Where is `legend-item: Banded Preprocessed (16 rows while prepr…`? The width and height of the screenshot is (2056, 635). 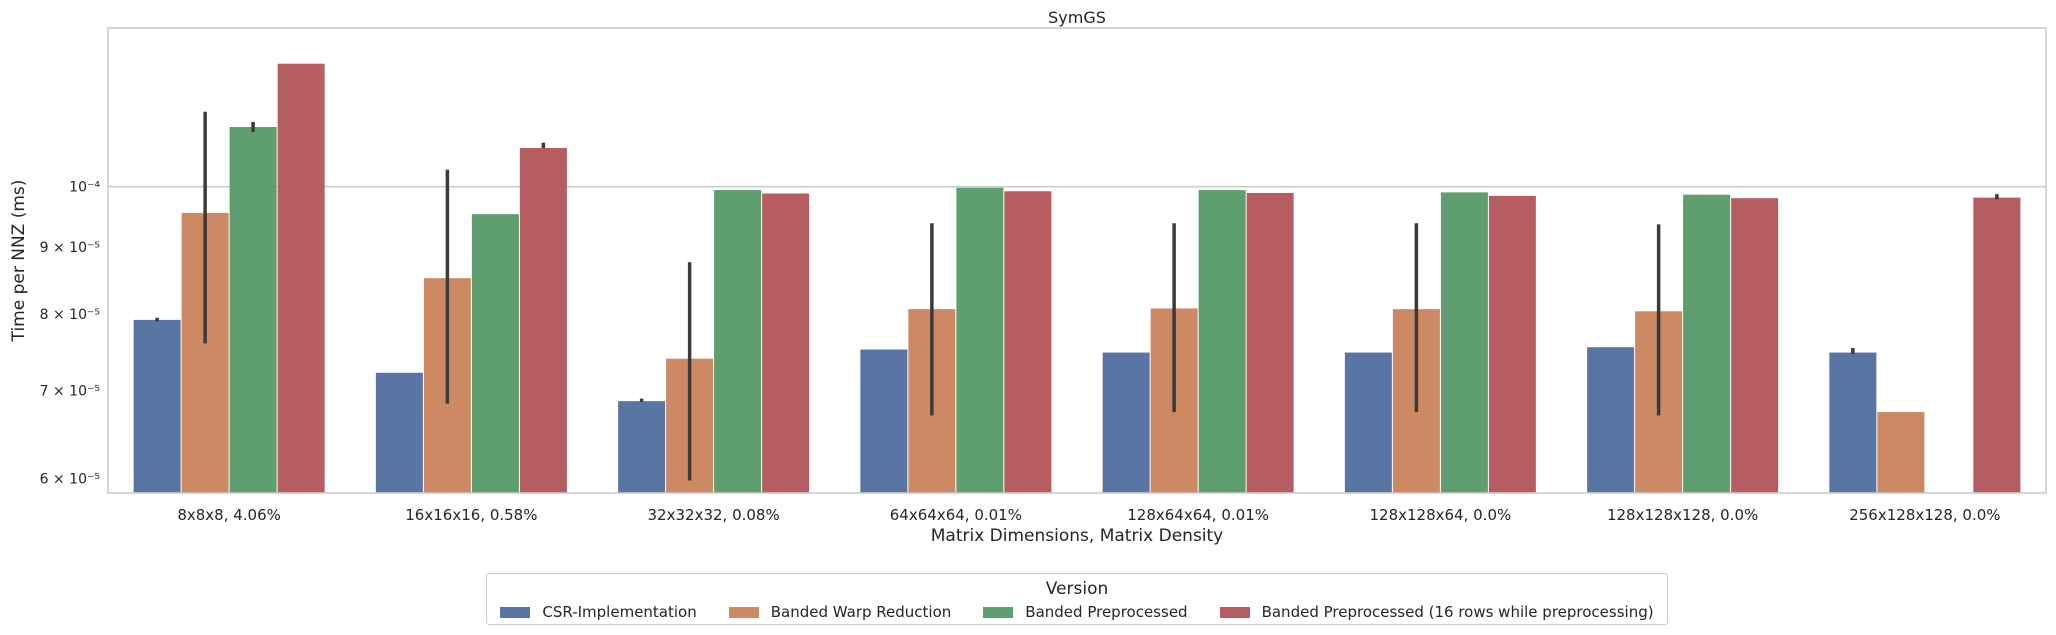 legend-item: Banded Preprocessed (16 rows while prepr… is located at coordinates (1436, 612).